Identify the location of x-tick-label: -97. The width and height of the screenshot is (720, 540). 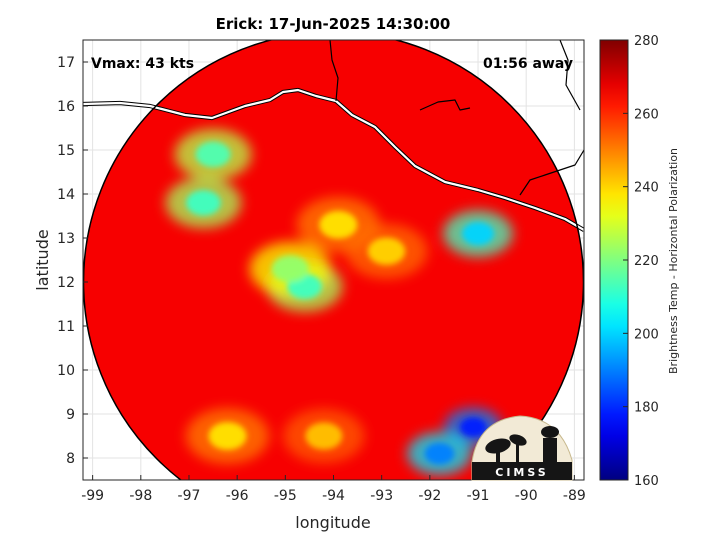
(189, 496).